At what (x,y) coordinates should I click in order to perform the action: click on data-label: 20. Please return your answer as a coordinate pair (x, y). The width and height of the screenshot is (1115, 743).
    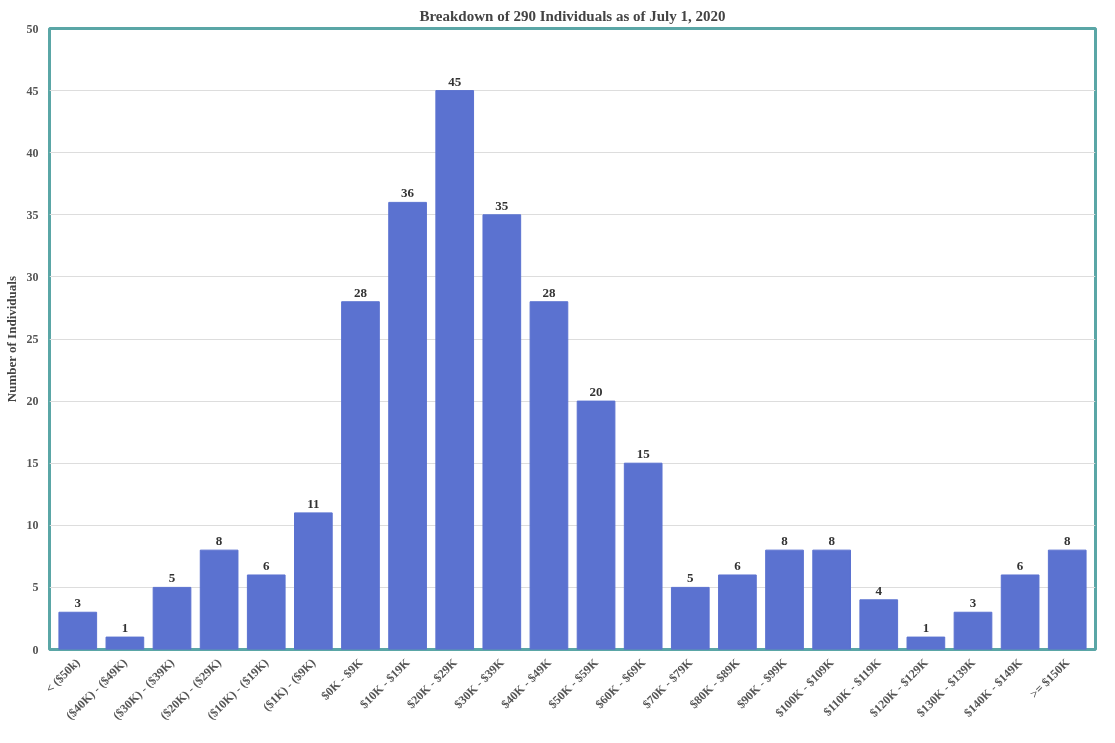
    Looking at the image, I should click on (596, 392).